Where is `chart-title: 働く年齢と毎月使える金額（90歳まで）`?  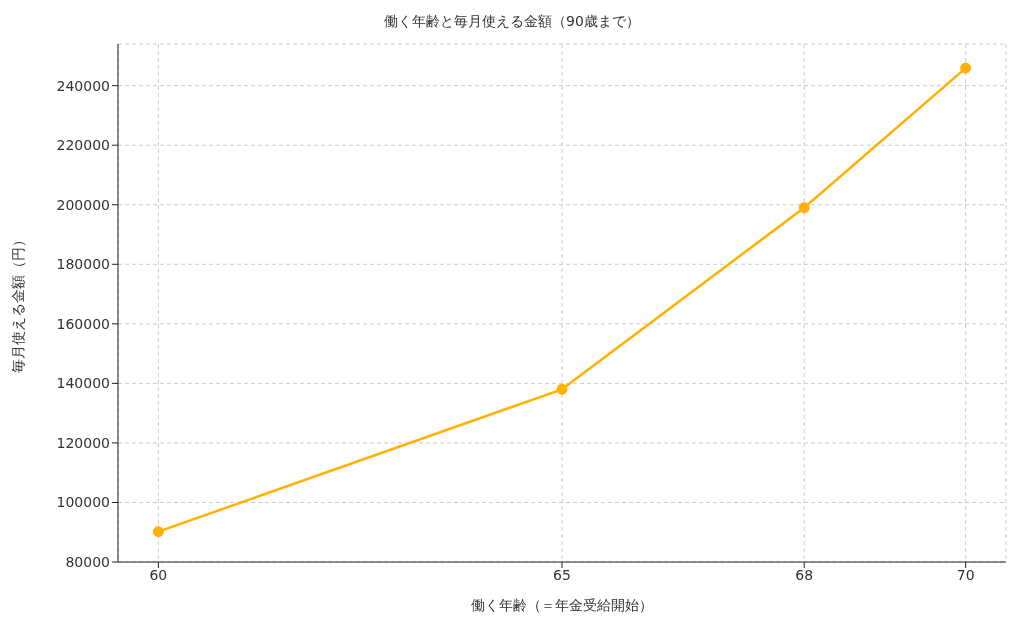 chart-title: 働く年齢と毎月使える金額（90歳まで） is located at coordinates (512, 21).